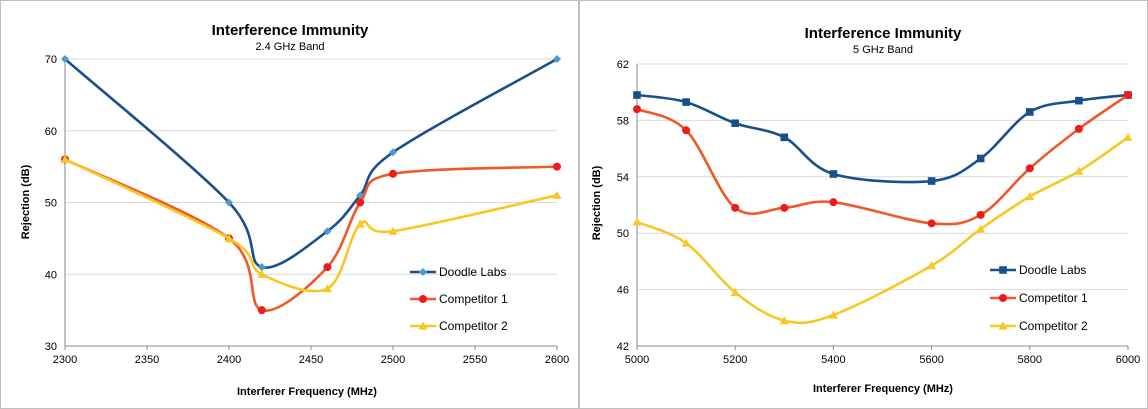  Describe the element at coordinates (51, 132) in the screenshot. I see `y-tick-label: 60` at that location.